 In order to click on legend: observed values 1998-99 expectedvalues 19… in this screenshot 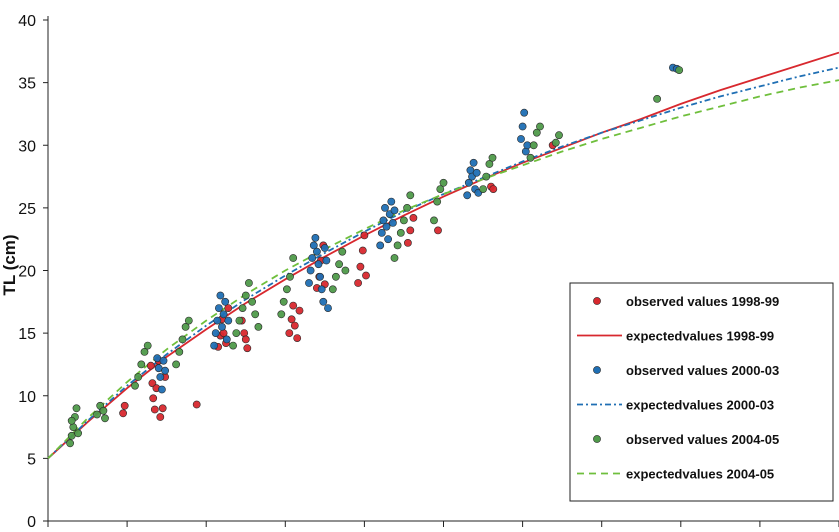, I will do `click(701, 392)`.